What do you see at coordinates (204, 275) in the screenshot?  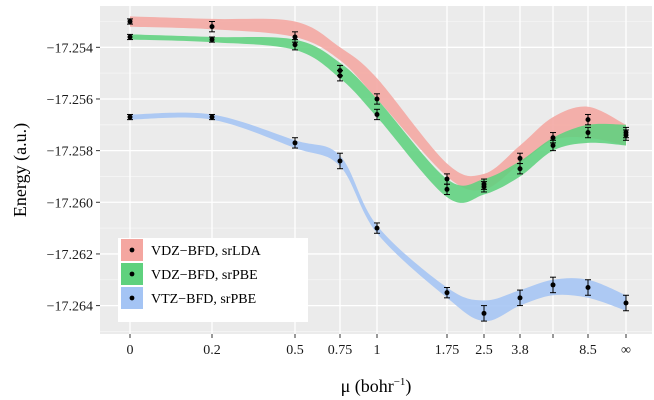 I see `legend-label: VDZ−BFD, srPBE` at bounding box center [204, 275].